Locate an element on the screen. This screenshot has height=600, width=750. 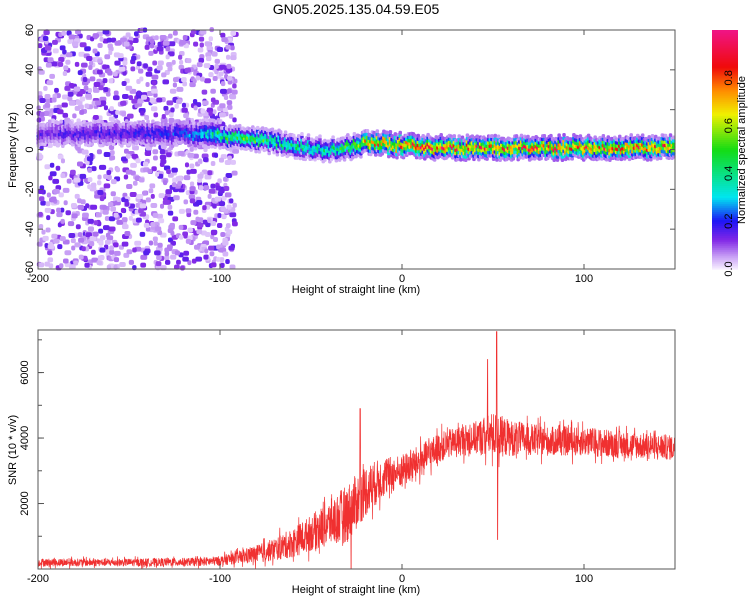
y-tick-label: -20 is located at coordinates (30, 189).